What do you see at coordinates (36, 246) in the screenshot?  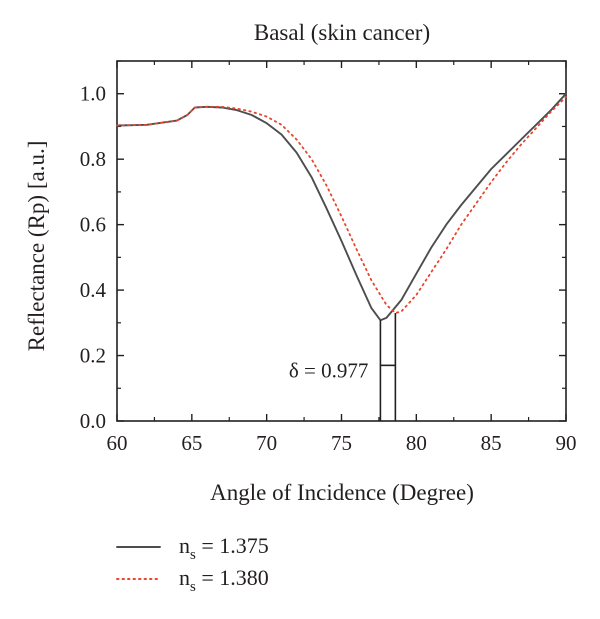 I see `y-axis-title: Reflectance (Rp) [a.u.]` at bounding box center [36, 246].